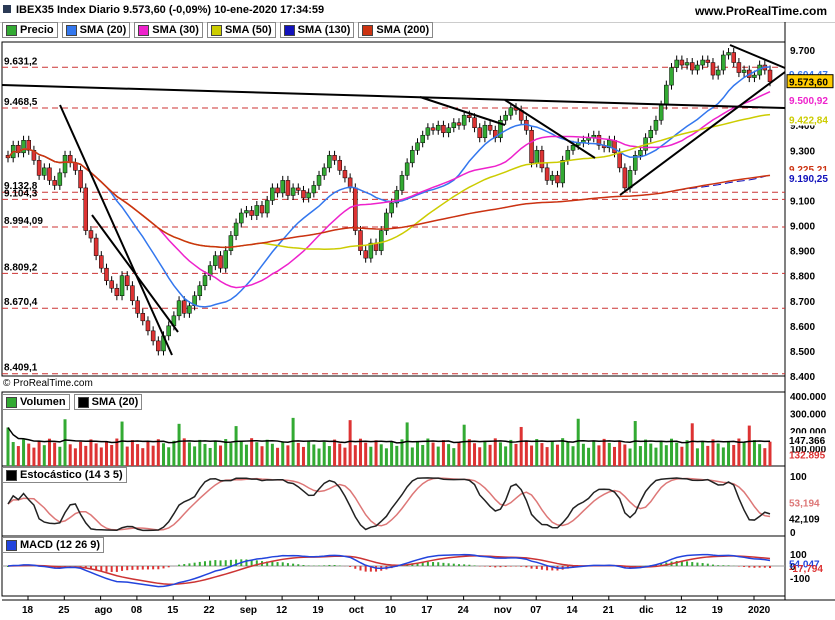 The image size is (835, 620). I want to click on y-tick-label: 9.000, so click(802, 227).